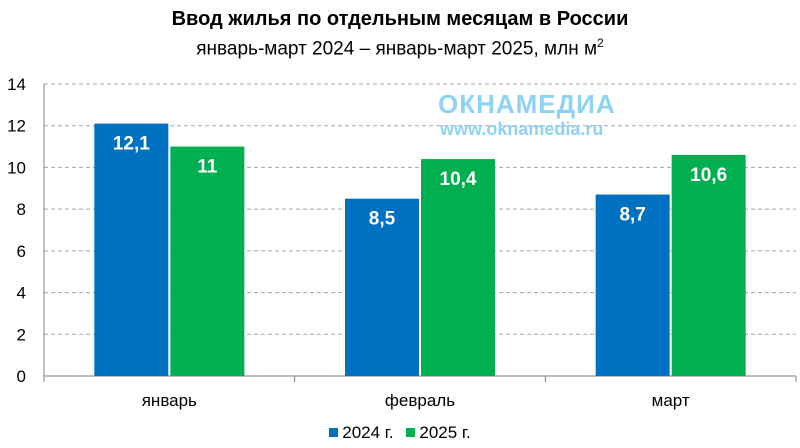 Image resolution: width=800 pixels, height=448 pixels. I want to click on y-tick-label: 14, so click(16, 84).